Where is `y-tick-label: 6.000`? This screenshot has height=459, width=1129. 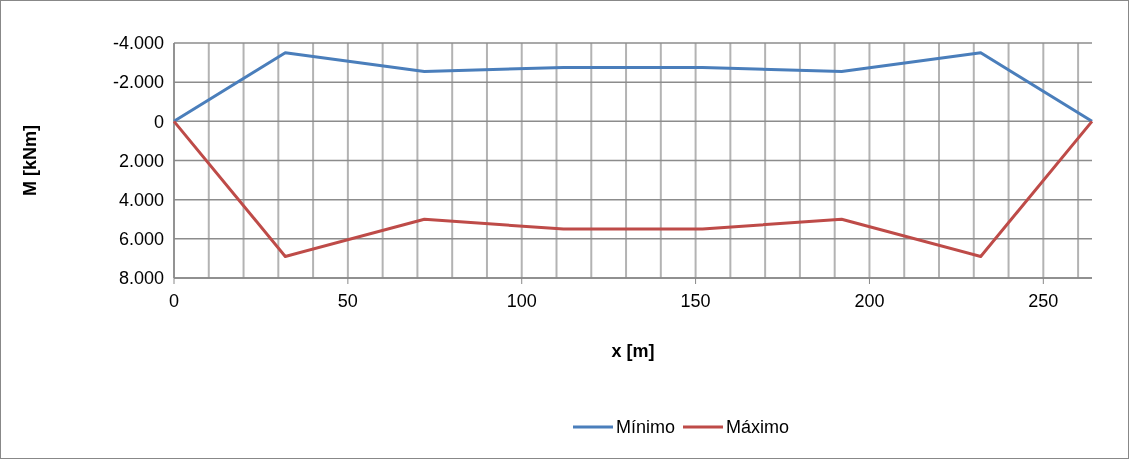
y-tick-label: 6.000 is located at coordinates (141, 239).